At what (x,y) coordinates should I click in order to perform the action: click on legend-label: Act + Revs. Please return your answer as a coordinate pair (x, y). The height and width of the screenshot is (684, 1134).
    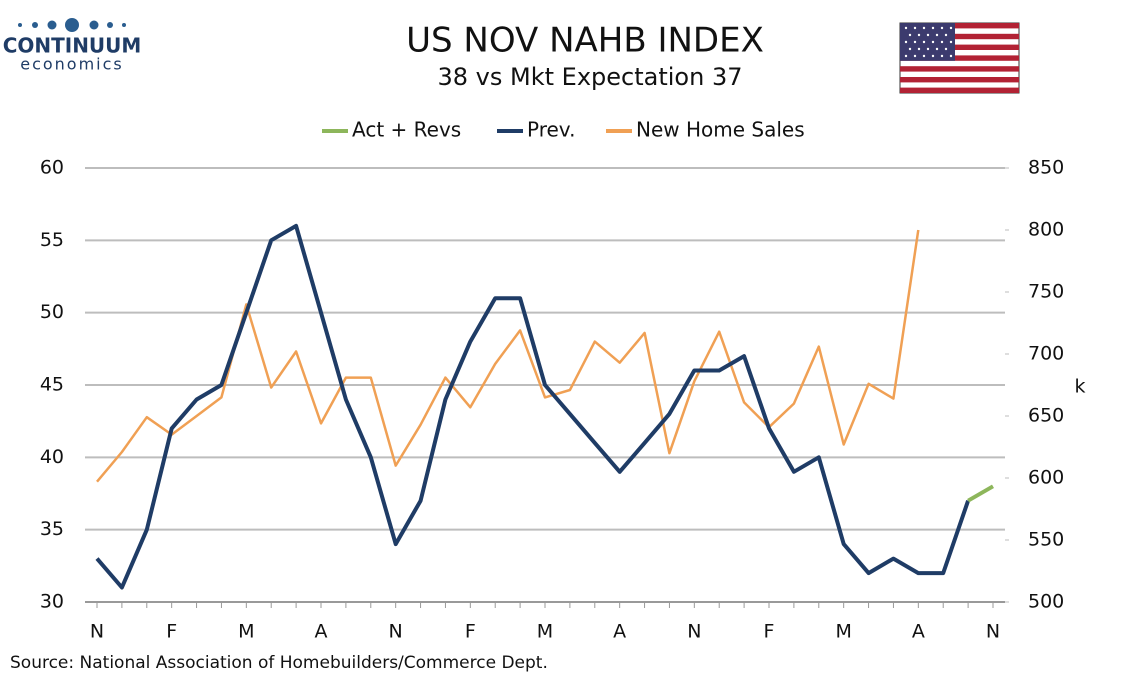
    Looking at the image, I should click on (406, 130).